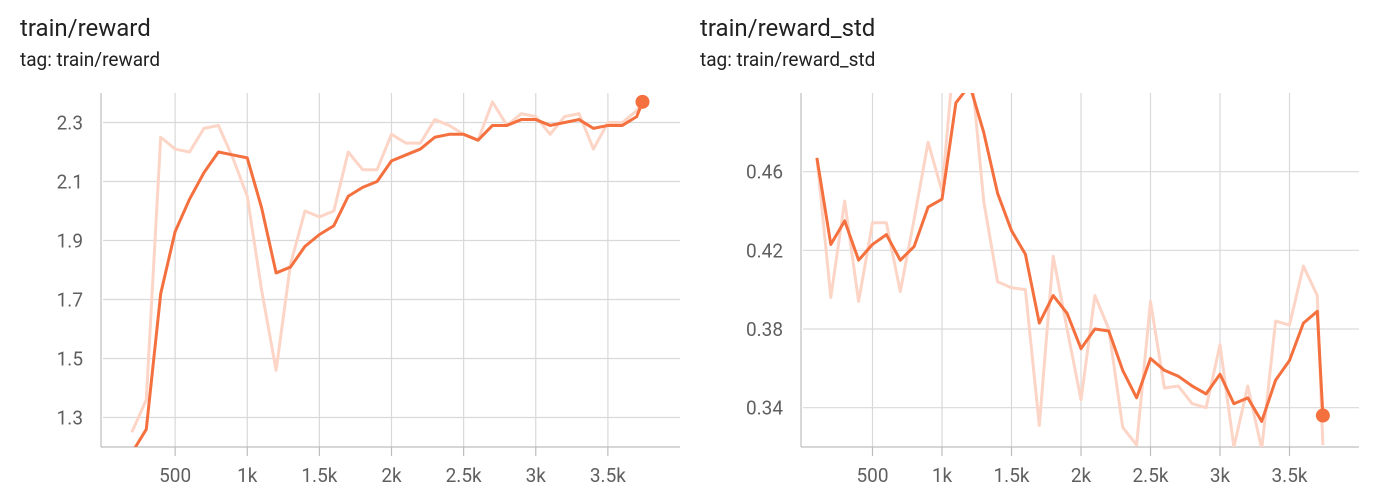 This screenshot has width=1382, height=502. I want to click on chart-title: train/reward, so click(85, 28).